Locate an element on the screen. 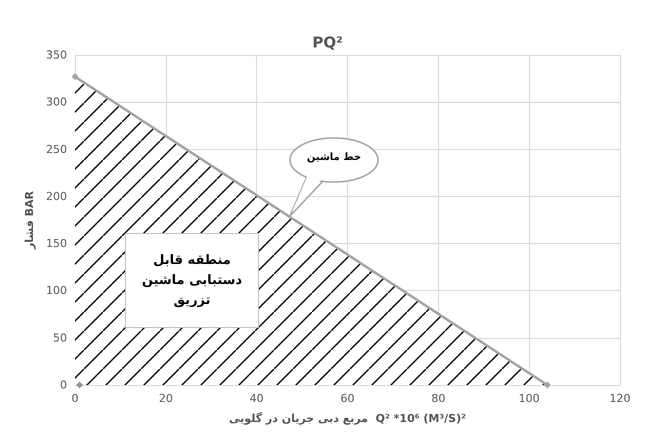 The width and height of the screenshot is (655, 438). y-tick-label: 250 is located at coordinates (56, 149).